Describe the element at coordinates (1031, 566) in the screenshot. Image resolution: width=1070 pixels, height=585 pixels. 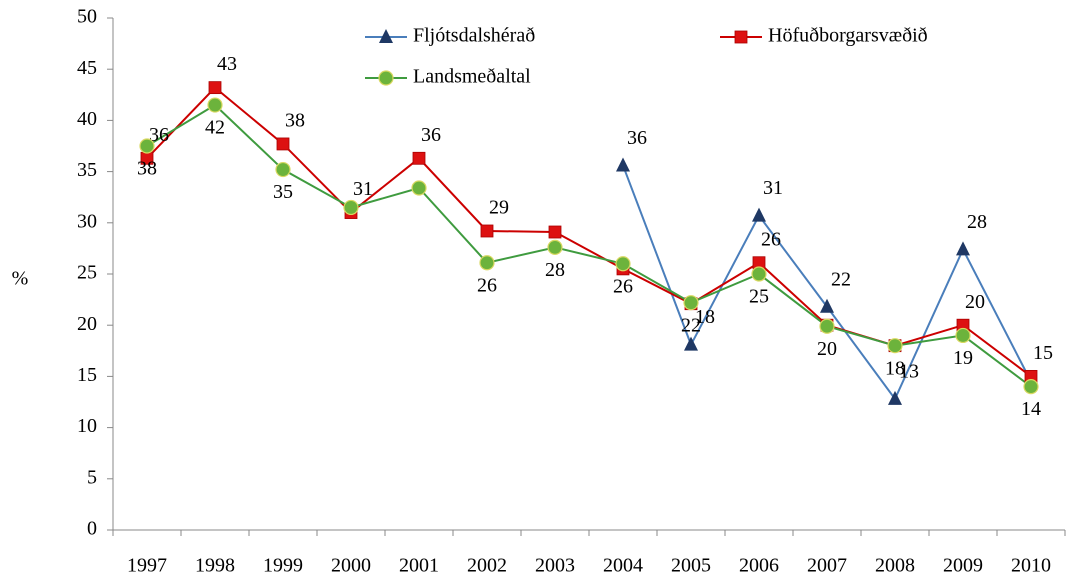
I see `x-tick-label: 2010` at that location.